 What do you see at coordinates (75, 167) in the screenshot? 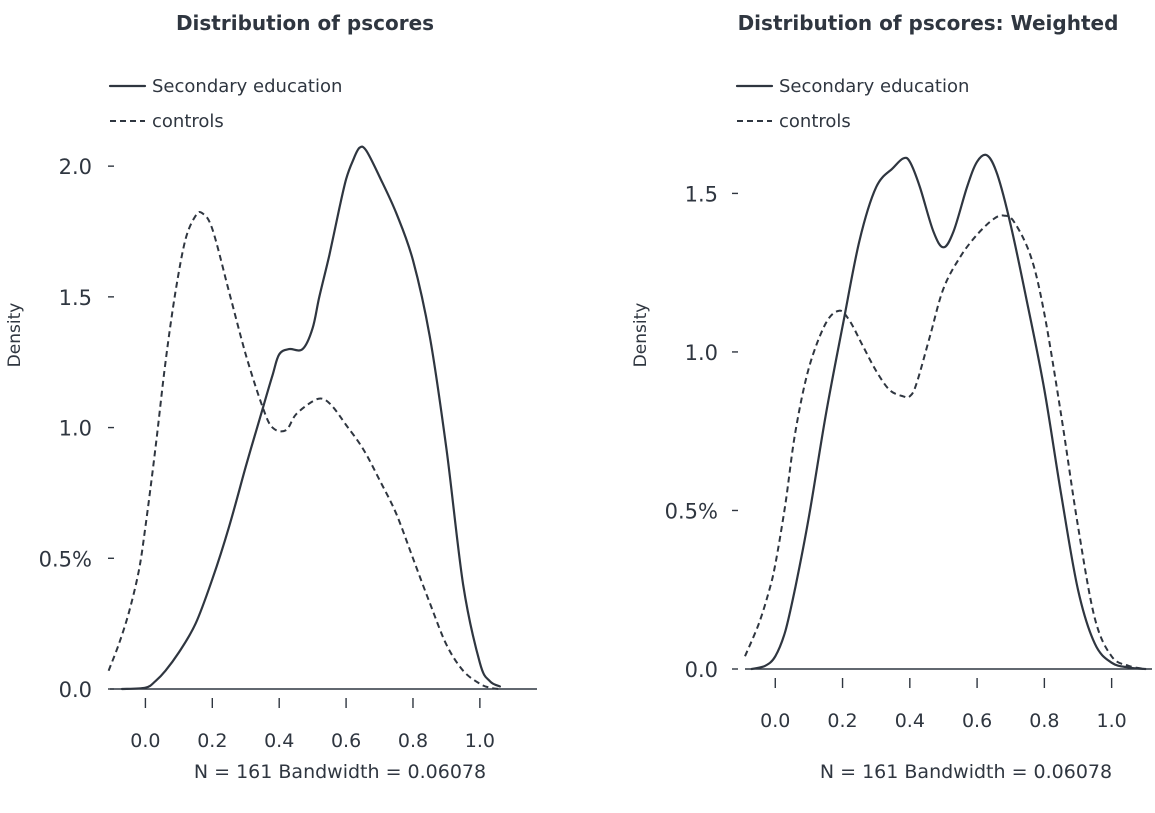
I see `y-tick-label: 2.0` at bounding box center [75, 167].